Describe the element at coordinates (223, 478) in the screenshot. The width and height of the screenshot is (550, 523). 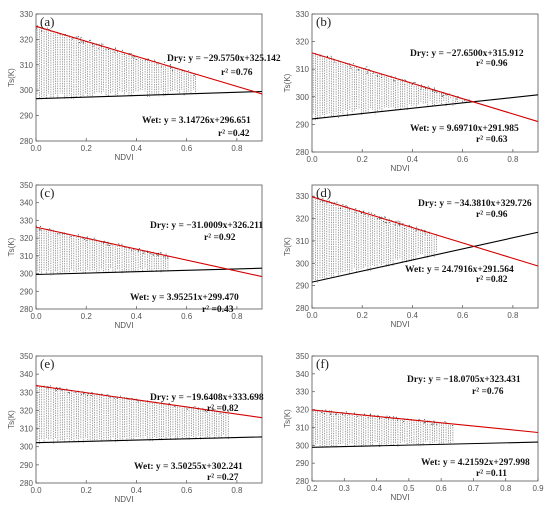
I see `wet-r2: r² =0.27` at that location.